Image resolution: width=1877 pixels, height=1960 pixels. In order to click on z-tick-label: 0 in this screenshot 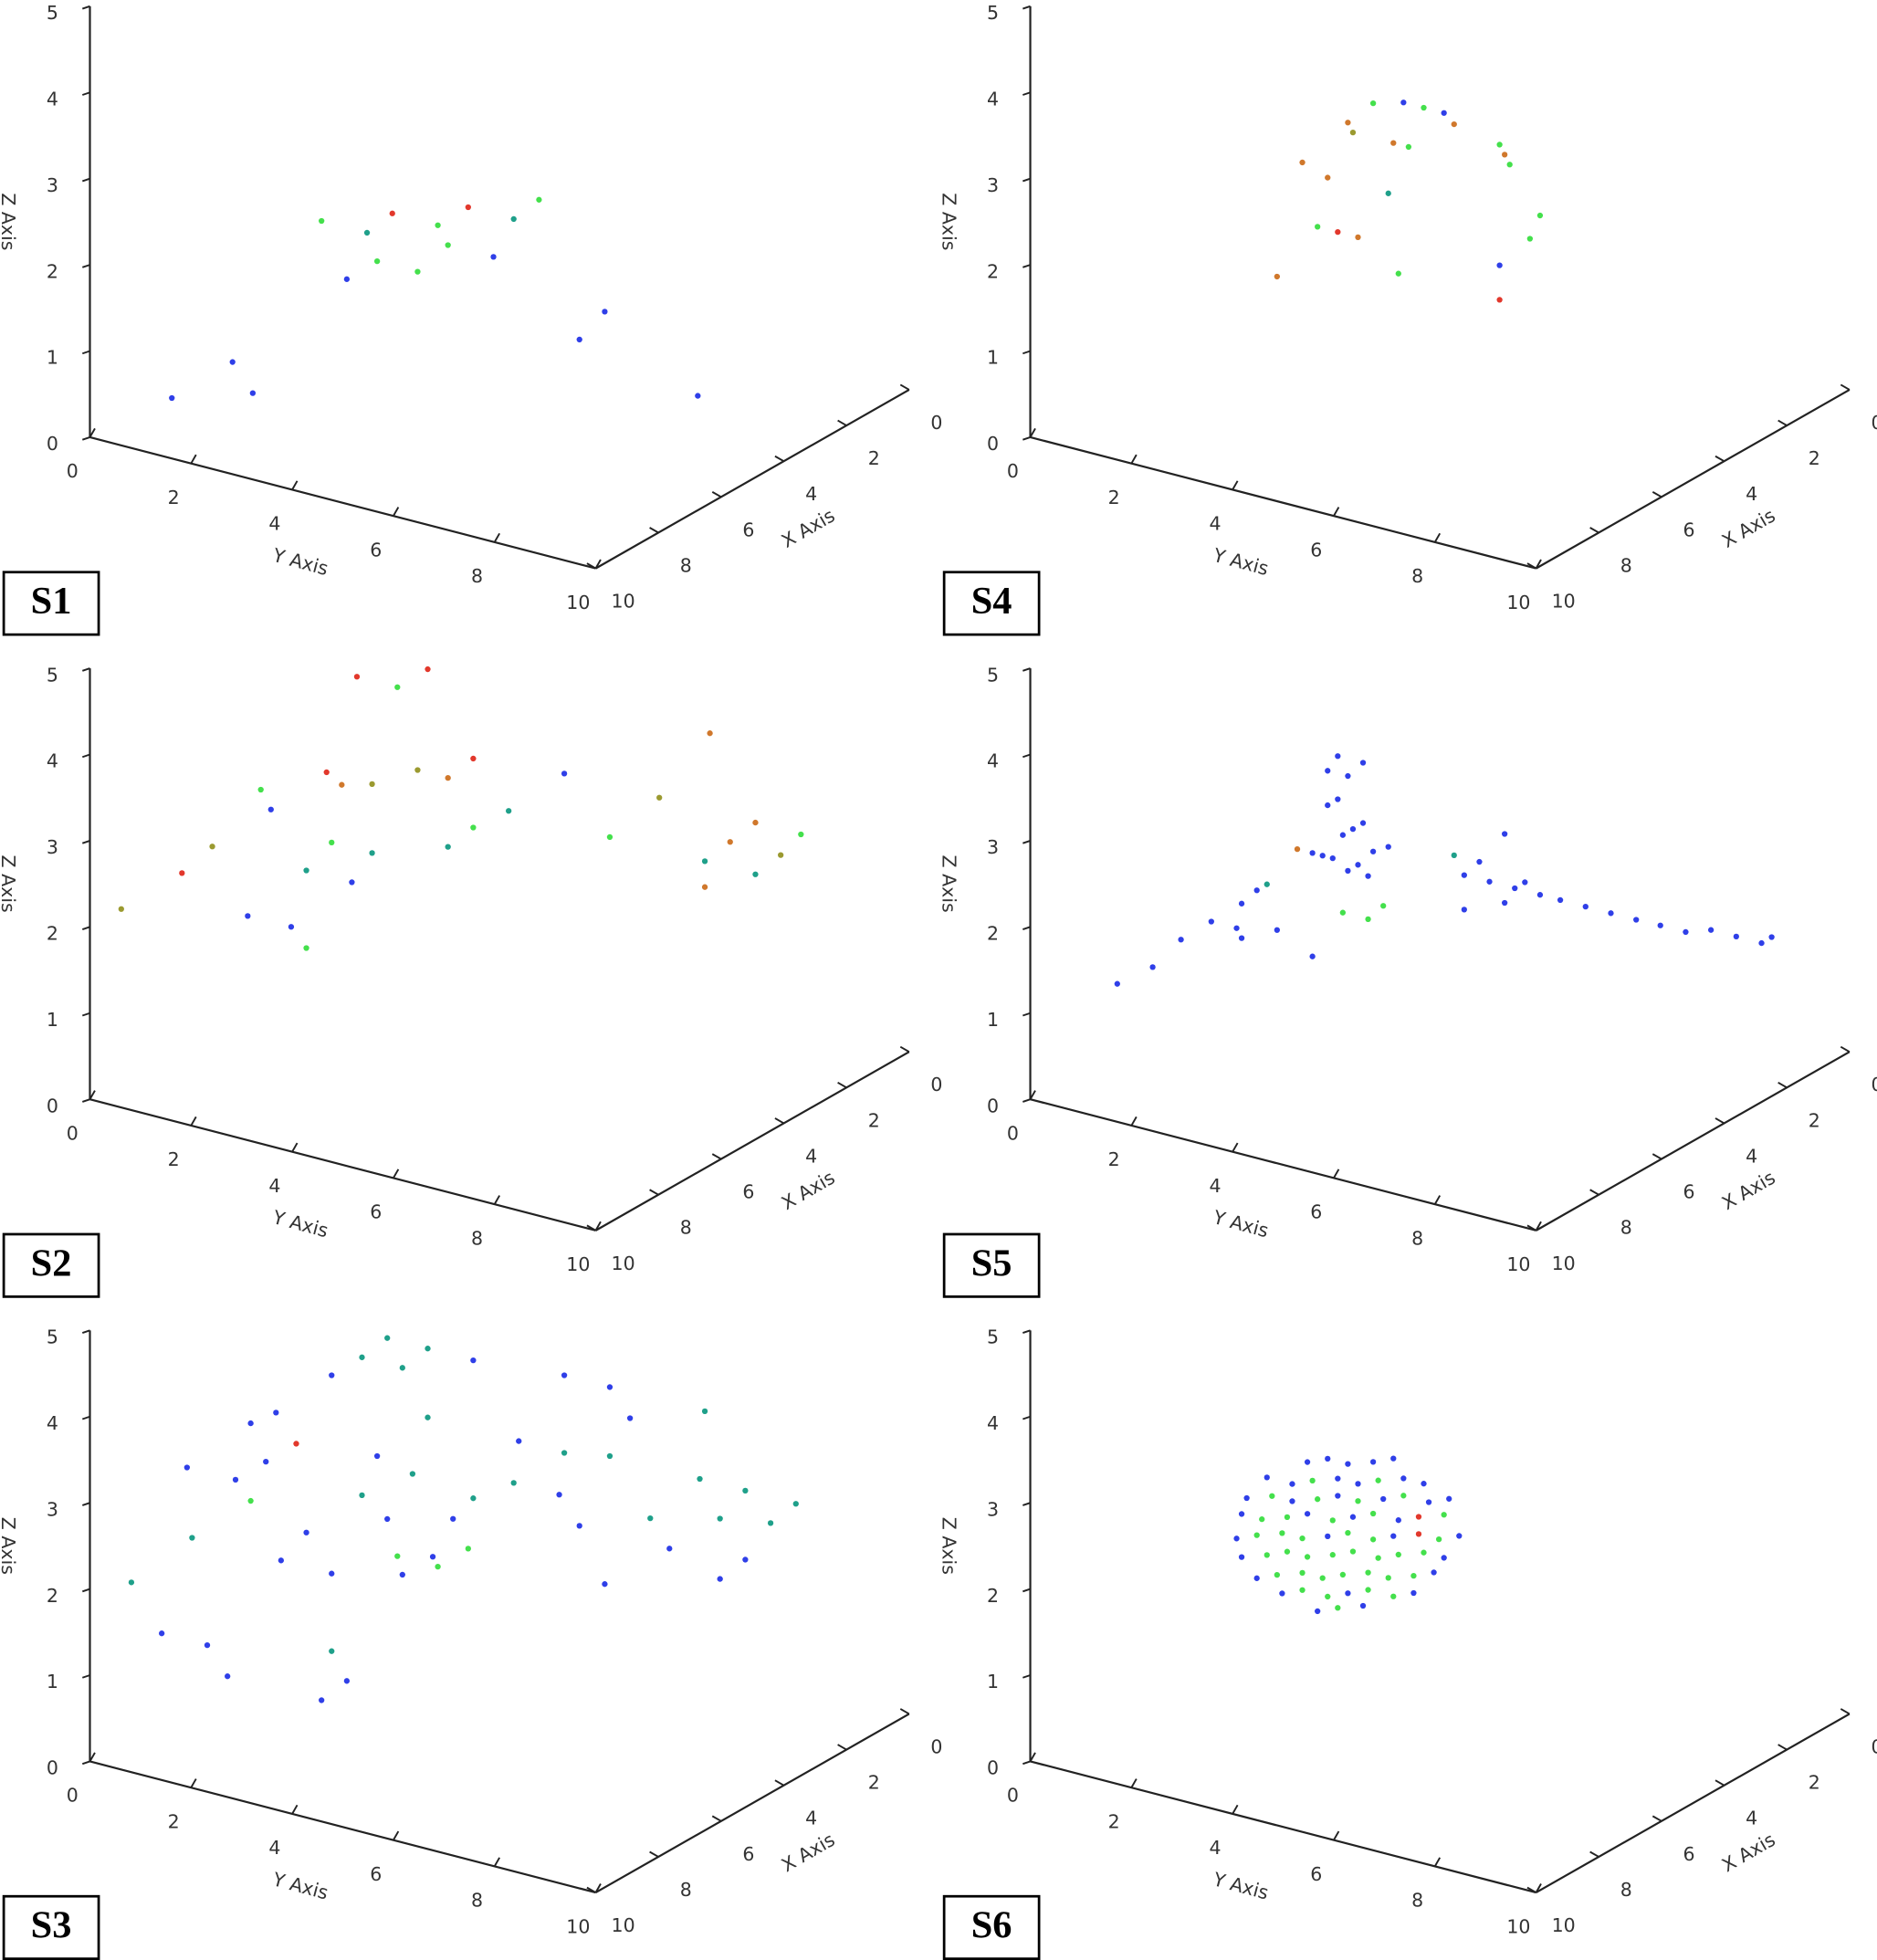, I will do `click(993, 1768)`.